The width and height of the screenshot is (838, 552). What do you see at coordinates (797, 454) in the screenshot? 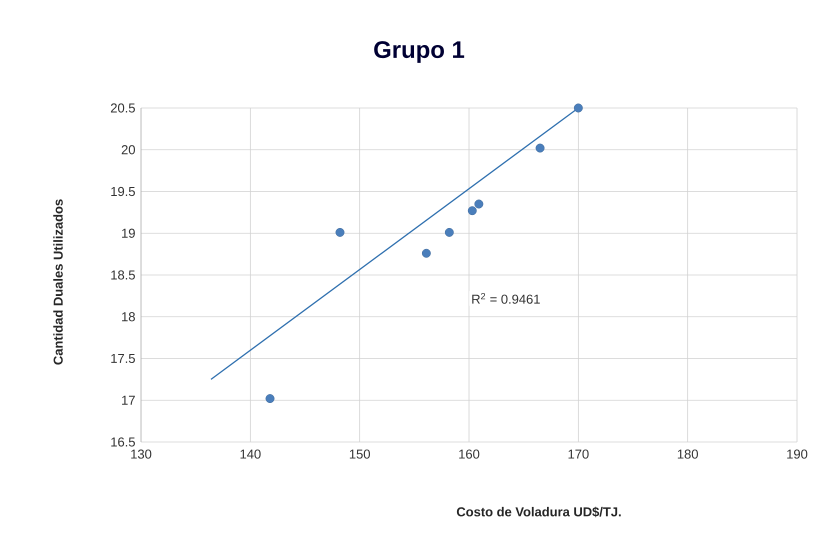
I see `x-tick-label: 190` at bounding box center [797, 454].